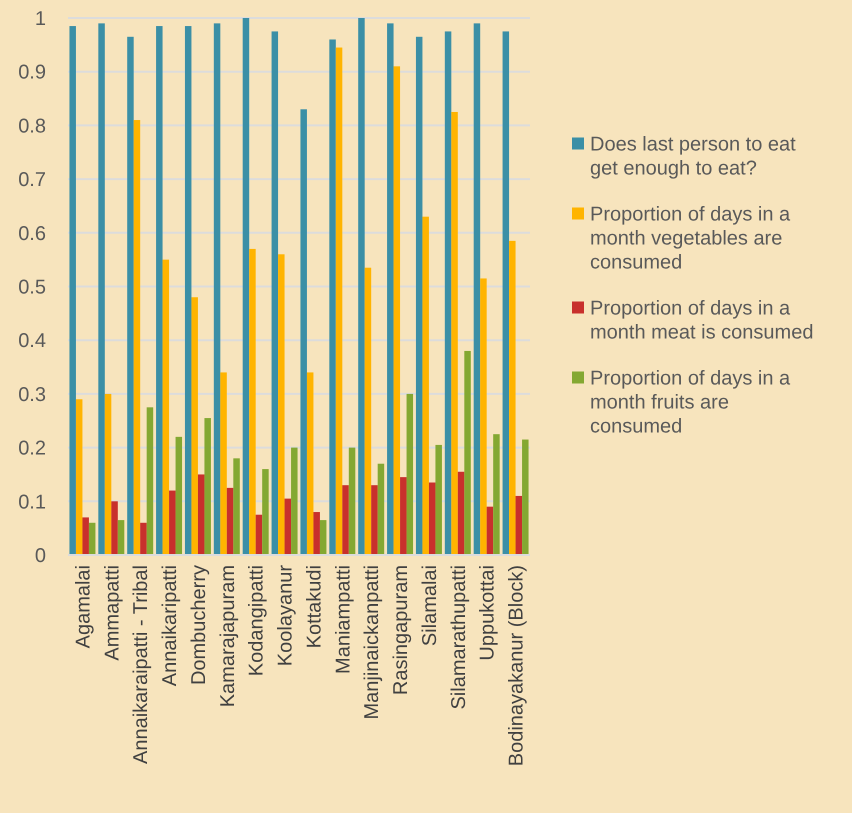 The height and width of the screenshot is (813, 852). I want to click on y-tick-label: 1, so click(40, 19).